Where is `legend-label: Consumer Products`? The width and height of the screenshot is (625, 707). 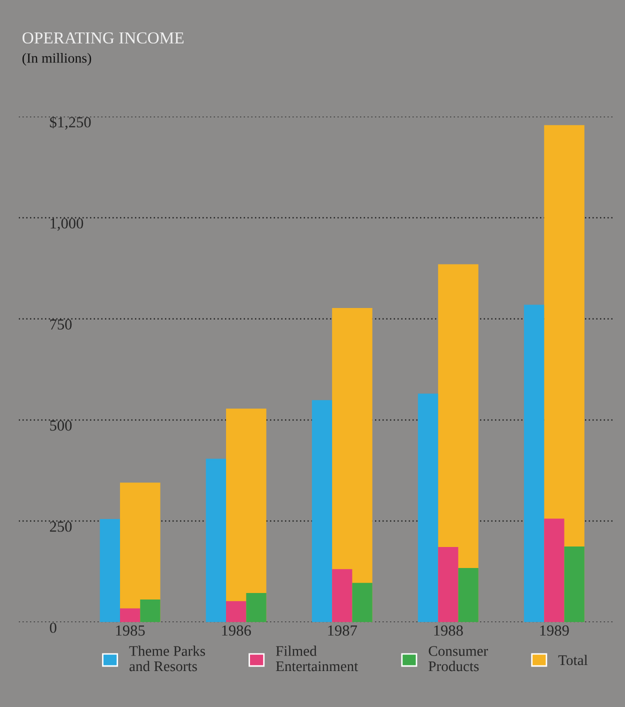
legend-label: Consumer Products is located at coordinates (458, 659).